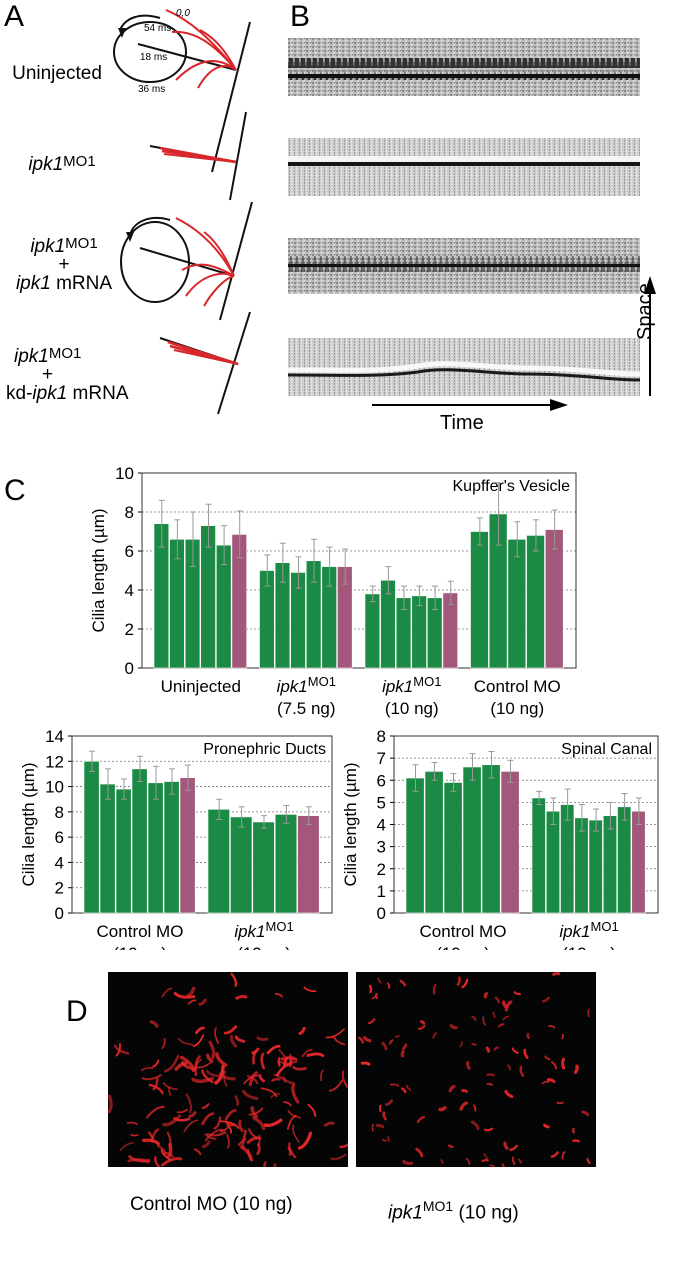  Describe the element at coordinates (33, 283) in the screenshot. I see `mrna-gene: ipk1` at that location.